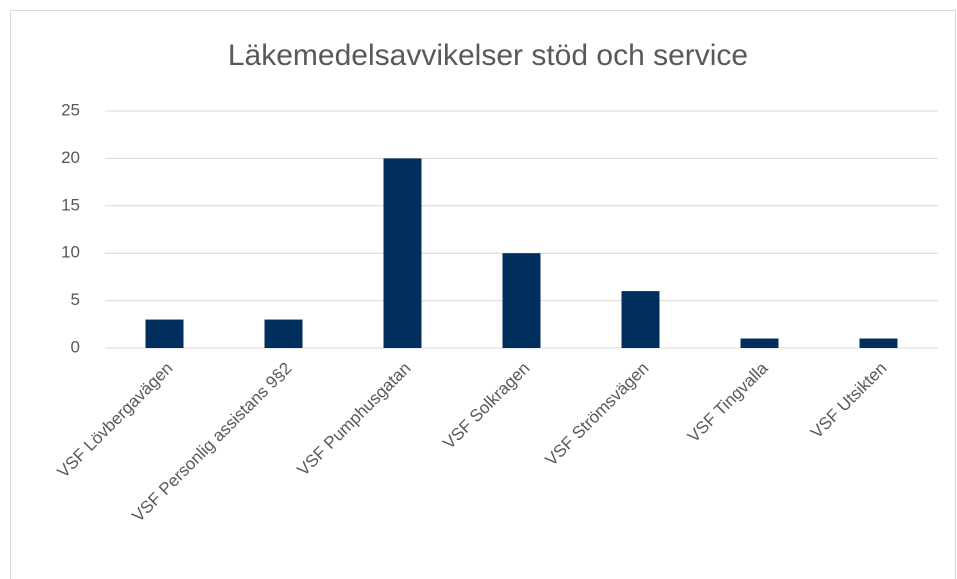  What do you see at coordinates (70, 109) in the screenshot?
I see `y-tick-label: 25` at bounding box center [70, 109].